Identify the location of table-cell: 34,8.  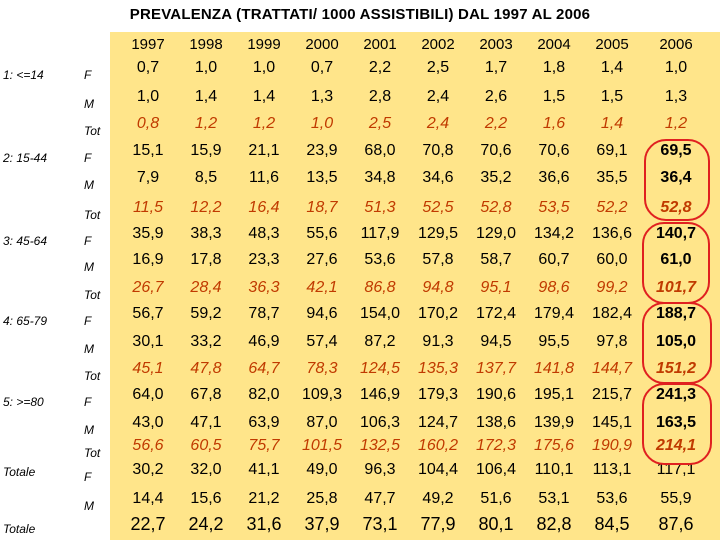
(380, 177).